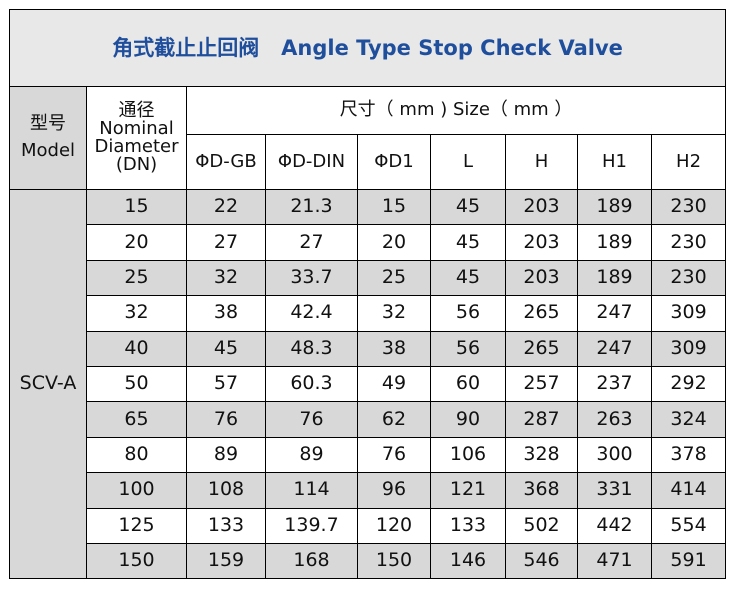 The height and width of the screenshot is (591, 733). Describe the element at coordinates (394, 525) in the screenshot. I see `value-cell: 120` at that location.